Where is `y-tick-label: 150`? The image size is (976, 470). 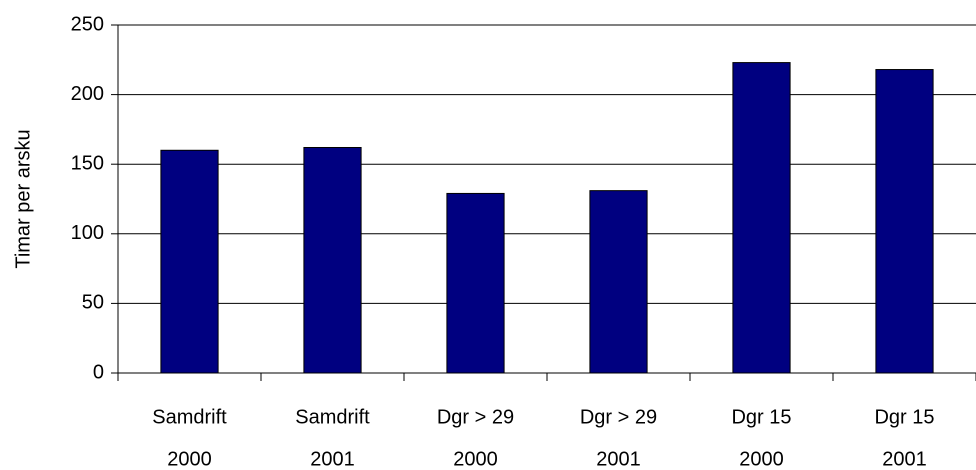 y-tick-label: 150 is located at coordinates (87, 163).